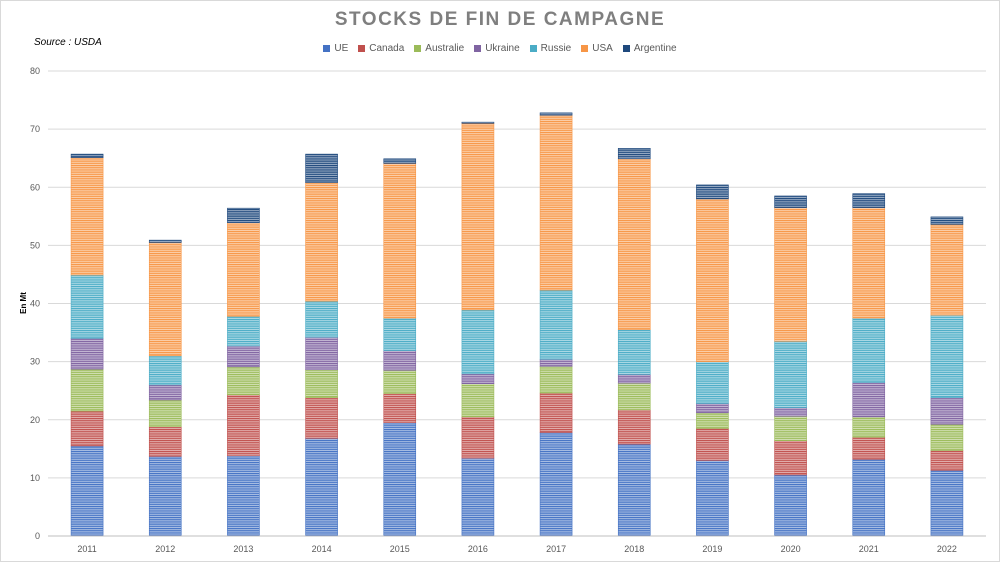 Image resolution: width=1000 pixels, height=562 pixels. What do you see at coordinates (321, 319) in the screenshot?
I see `bar-russie-2014` at bounding box center [321, 319].